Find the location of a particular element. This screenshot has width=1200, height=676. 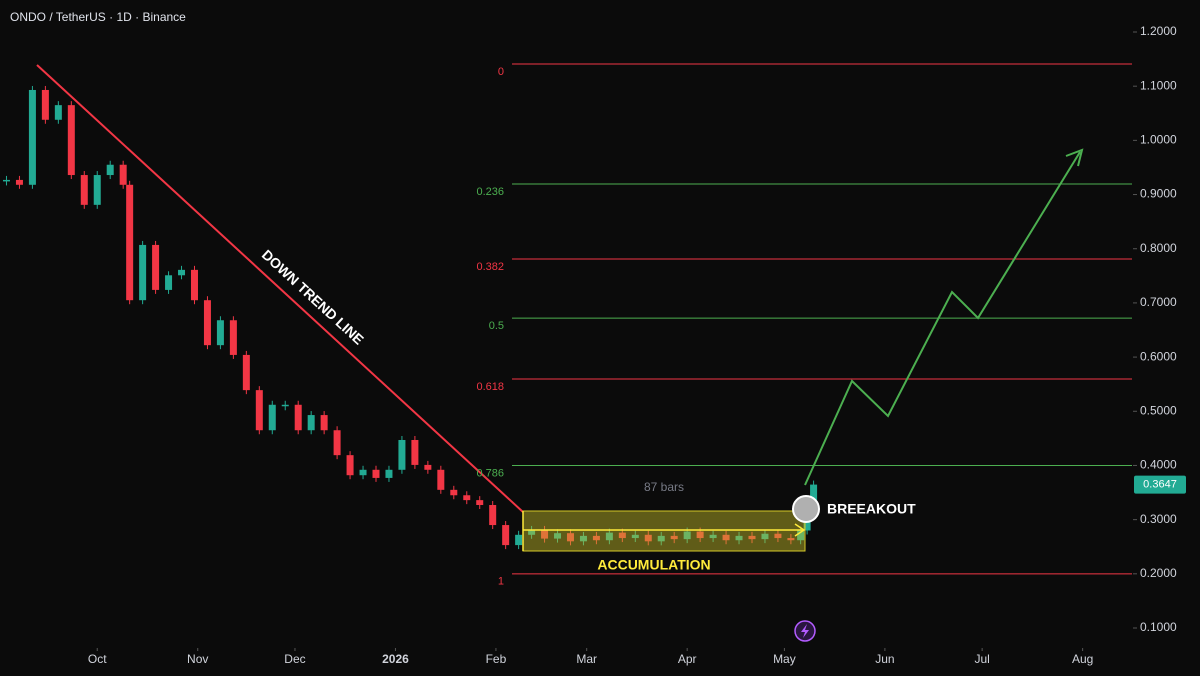

chart-title: ONDO / TetherUS · 1D · Binance is located at coordinates (98, 17).